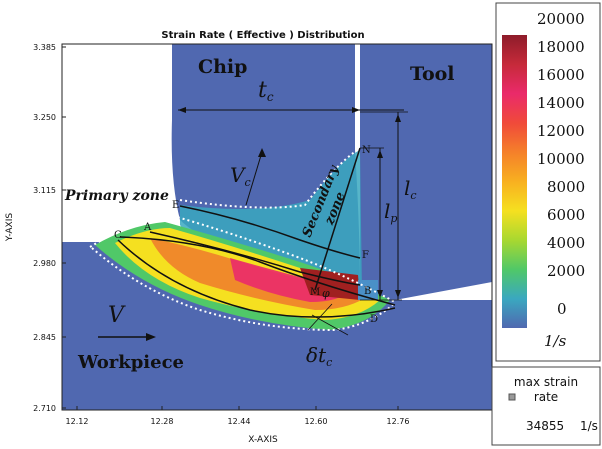 The image size is (602, 449). Describe the element at coordinates (566, 271) in the screenshot. I see `colorbar-label: 2000` at that location.